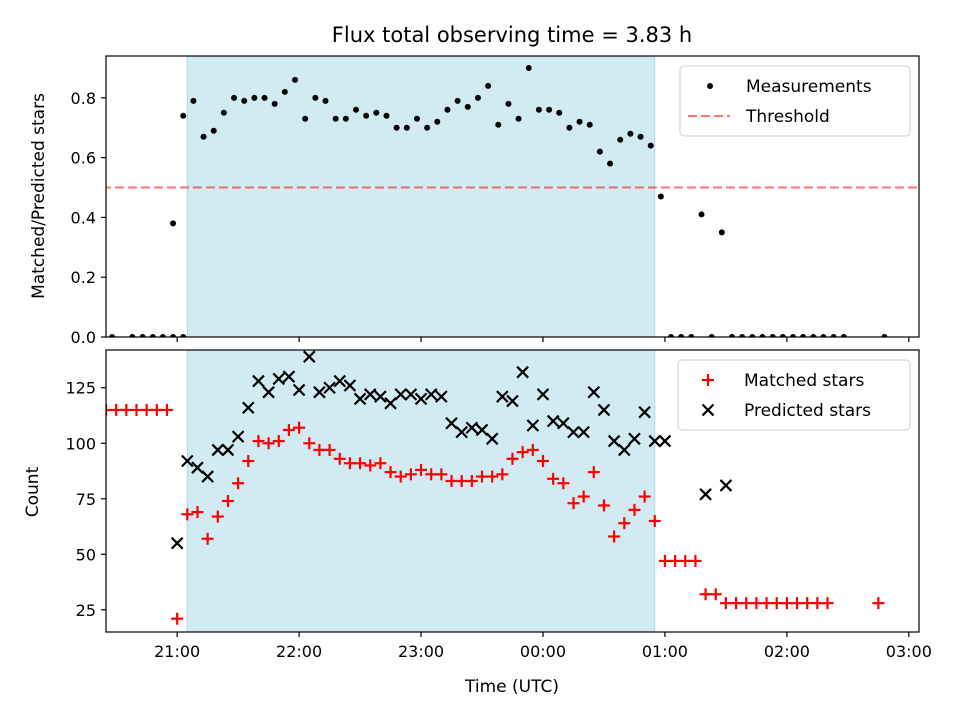 This screenshot has width=960, height=720. I want to click on y-tick-label: 0.4, so click(83, 217).